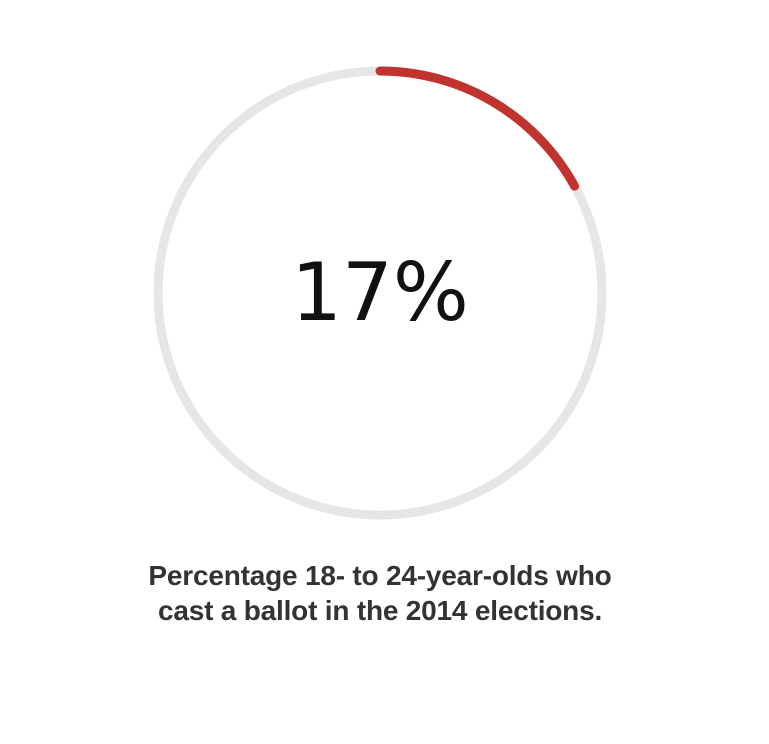 Image resolution: width=769 pixels, height=744 pixels. Describe the element at coordinates (477, 128) in the screenshot. I see `gauge-progress-arc` at that location.